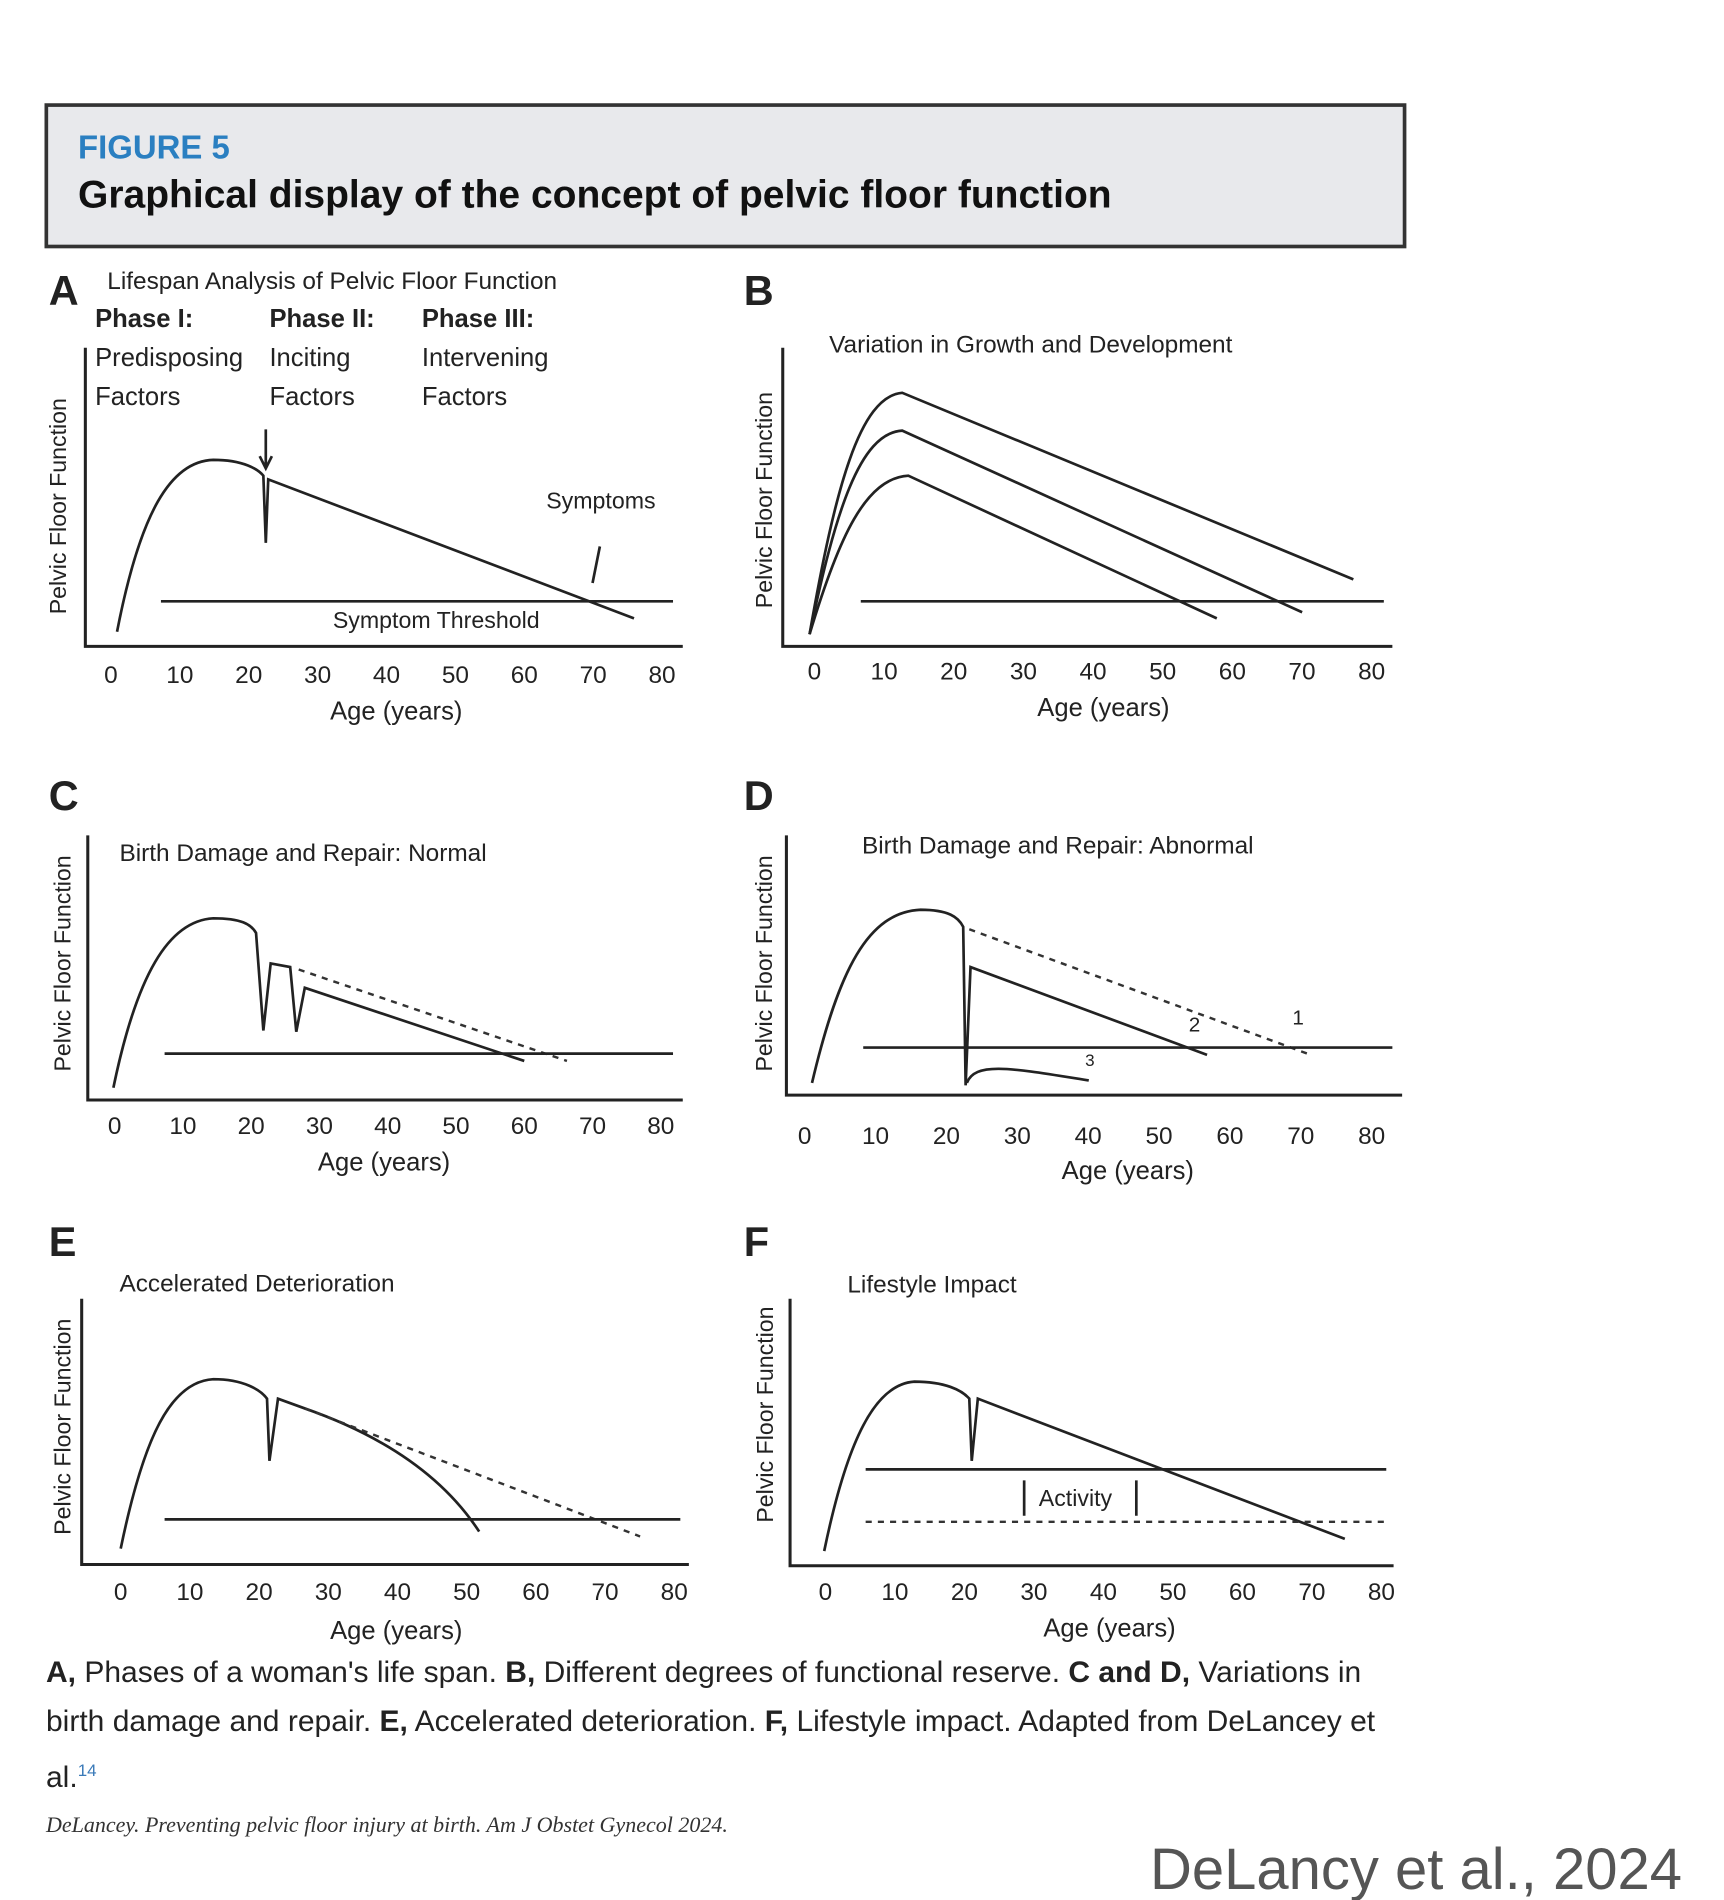 The height and width of the screenshot is (1900, 1724). I want to click on phase-name: Phase I:, so click(144, 319).